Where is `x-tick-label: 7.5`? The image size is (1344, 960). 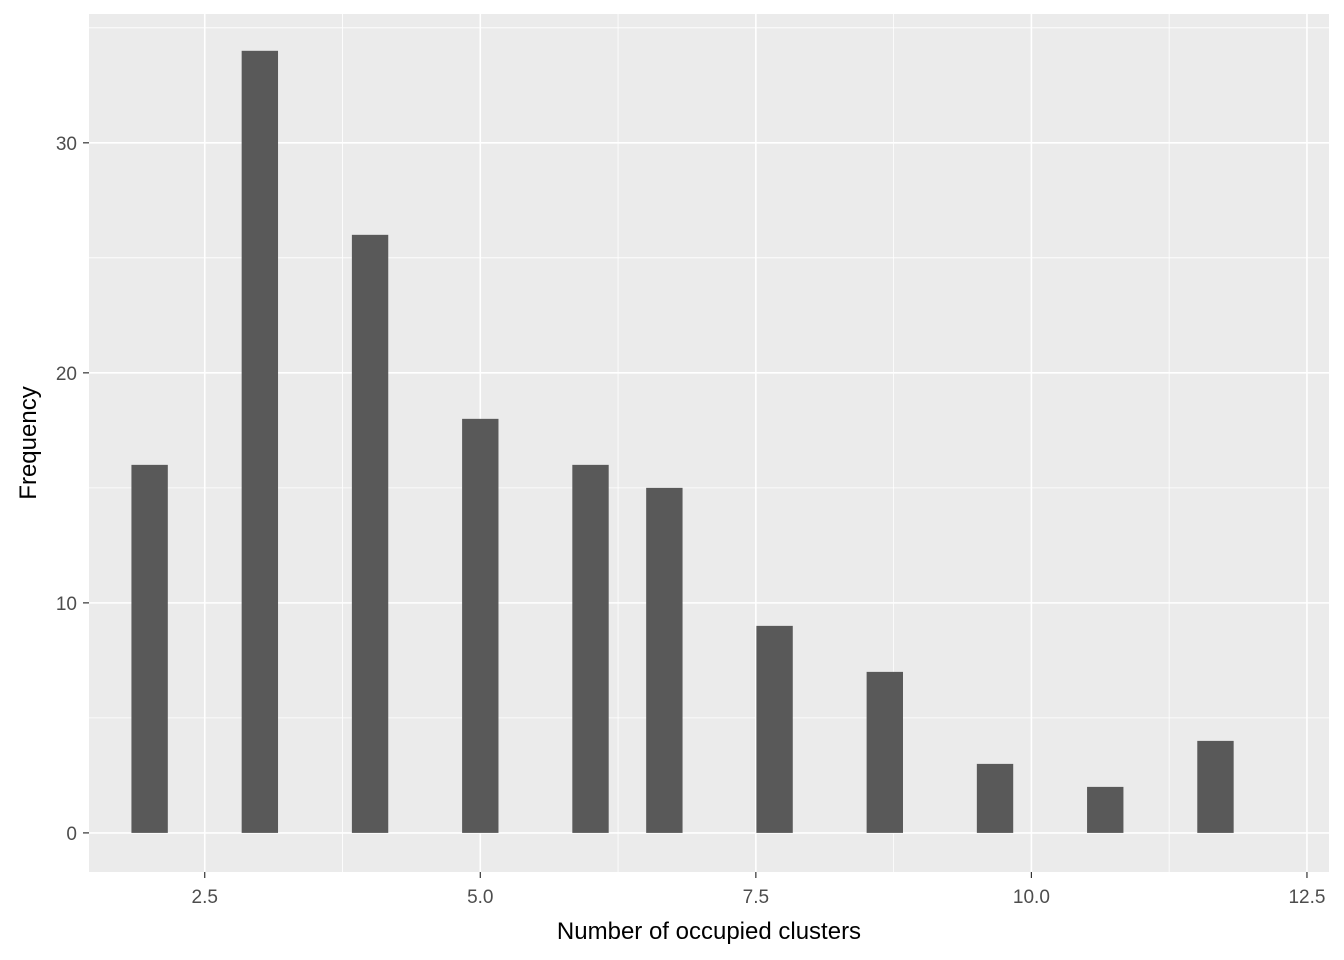
x-tick-label: 7.5 is located at coordinates (756, 897).